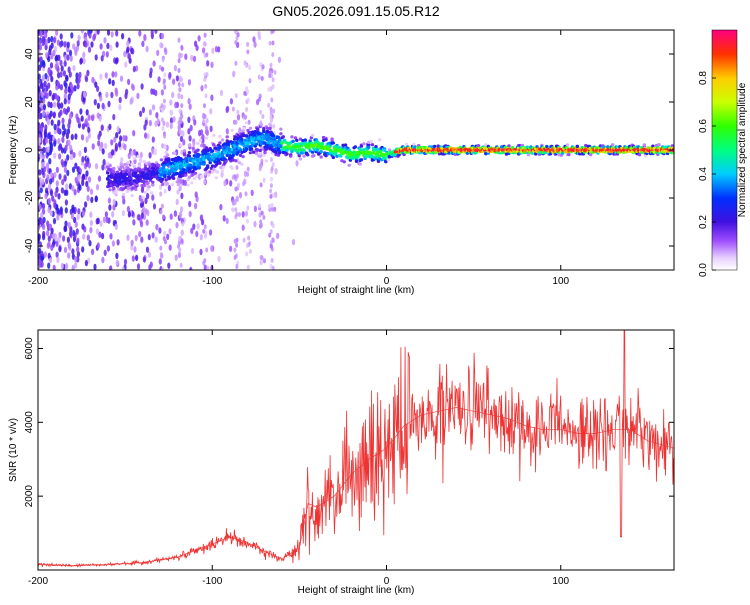 Image resolution: width=750 pixels, height=605 pixels. What do you see at coordinates (29, 496) in the screenshot?
I see `snr-y-tick-label: 2000` at bounding box center [29, 496].